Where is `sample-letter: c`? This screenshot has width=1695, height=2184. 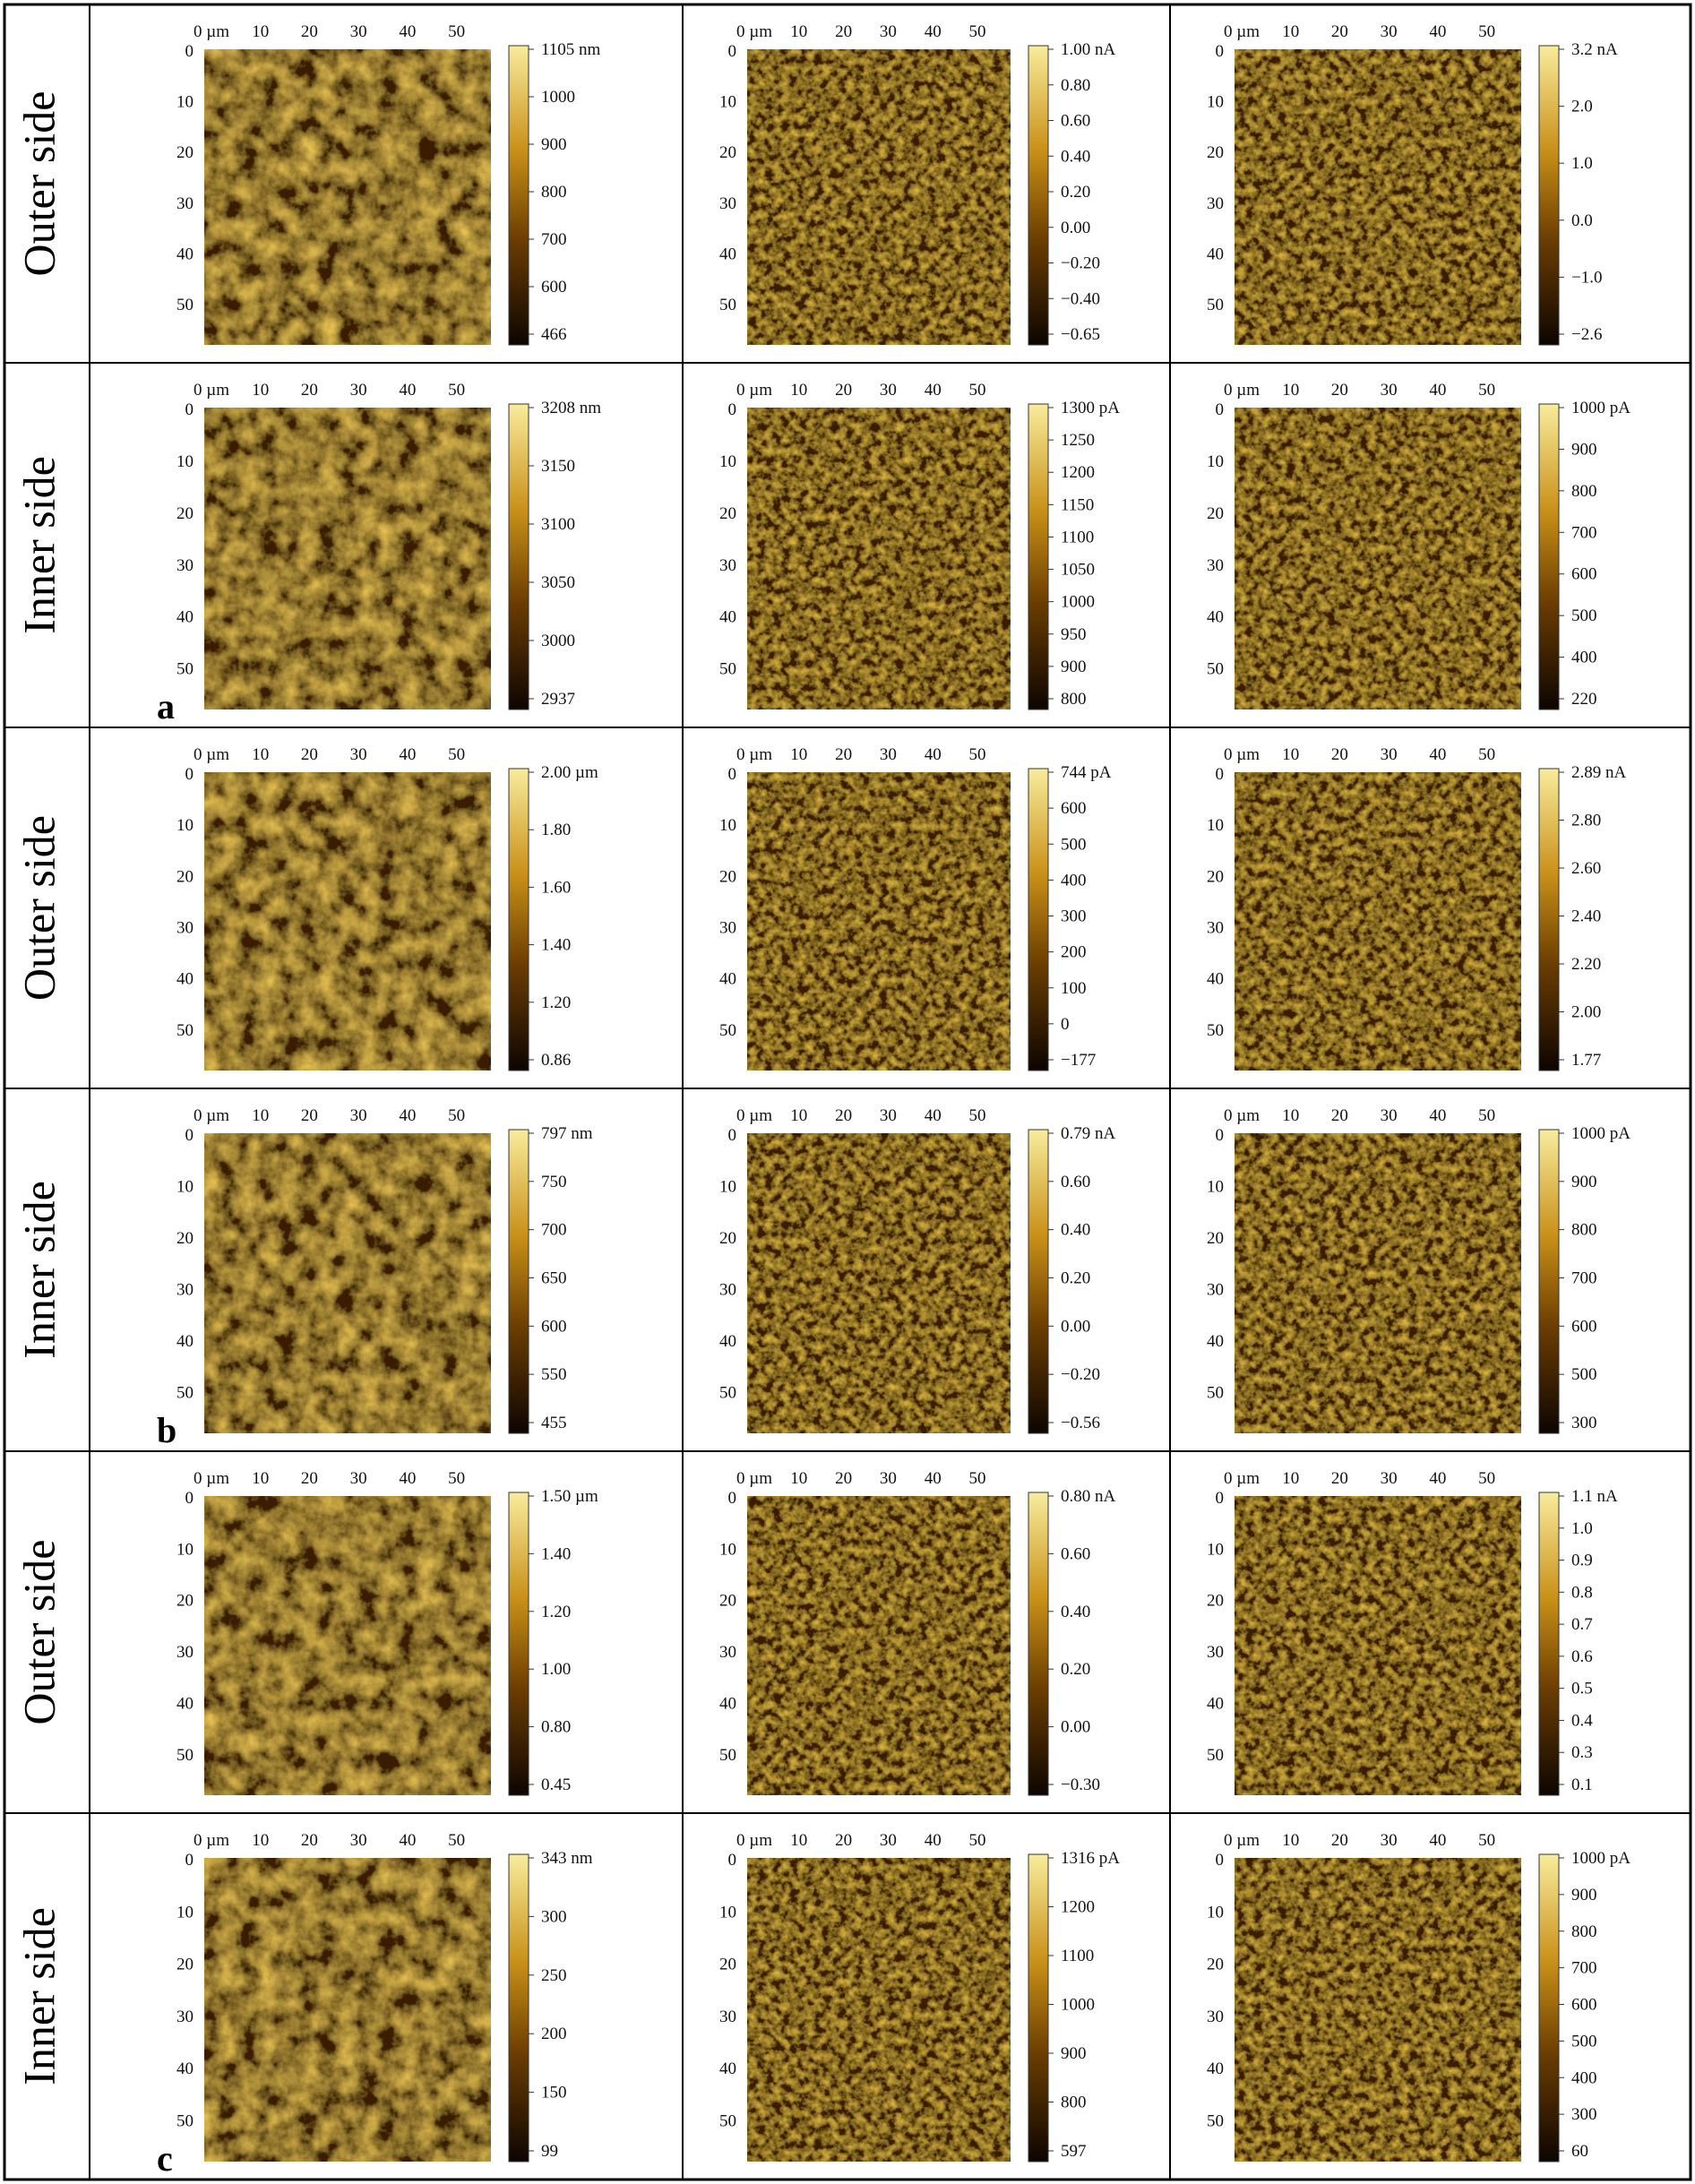 sample-letter: c is located at coordinates (165, 2158).